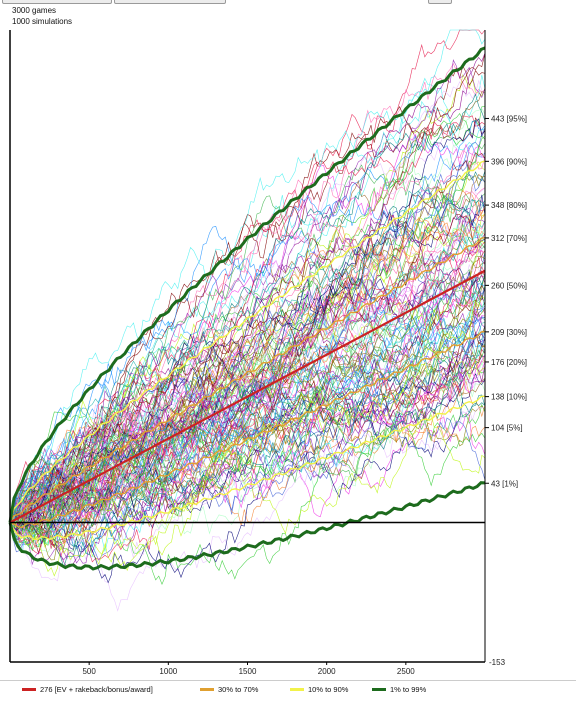  What do you see at coordinates (509, 205) in the screenshot?
I see `y-tick-label: 348 [80%]` at bounding box center [509, 205].